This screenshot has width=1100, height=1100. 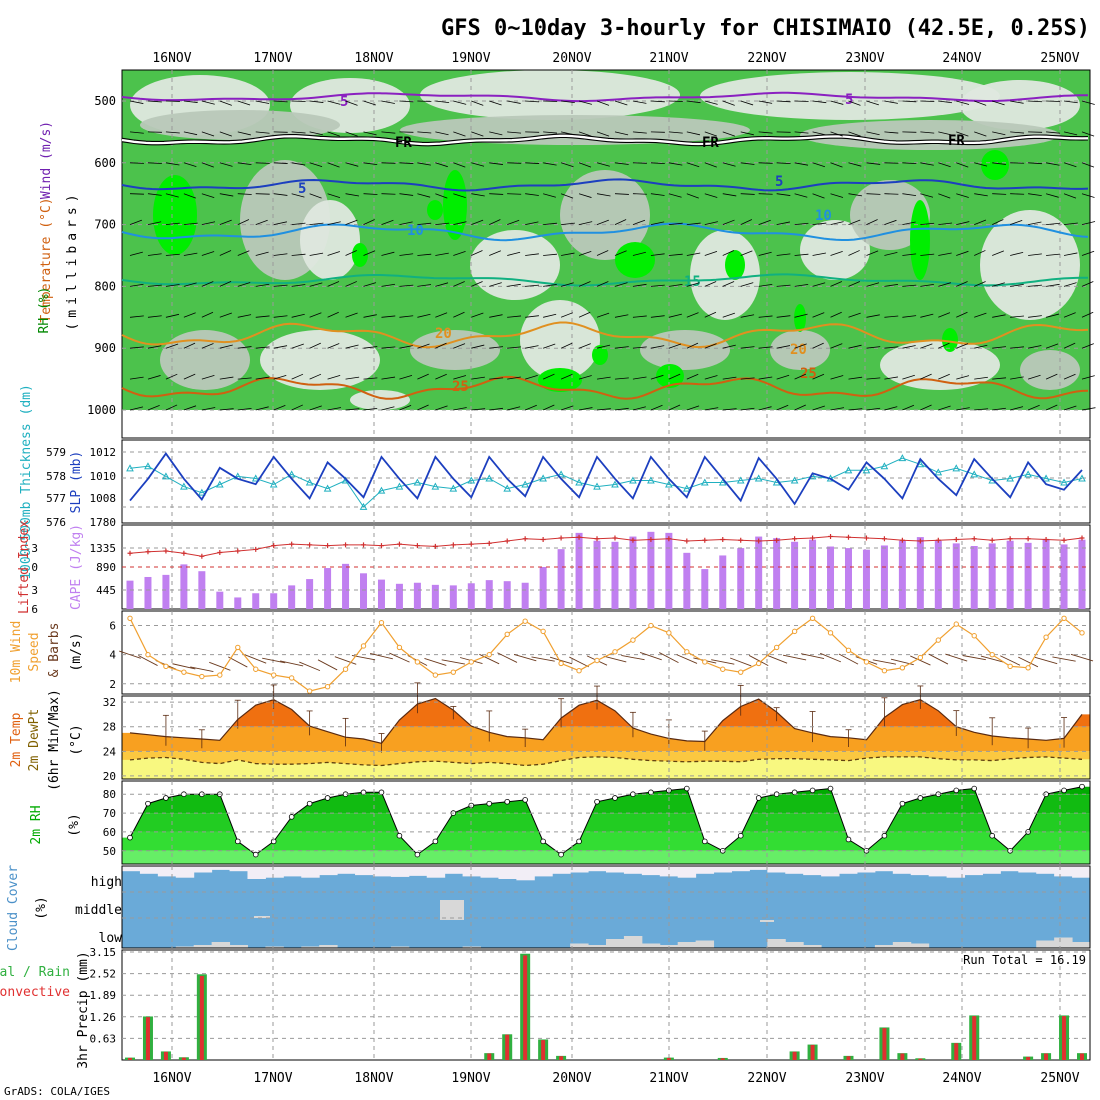 What do you see at coordinates (272, 58) in the screenshot?
I see `top-date-1: 17NOV` at bounding box center [272, 58].